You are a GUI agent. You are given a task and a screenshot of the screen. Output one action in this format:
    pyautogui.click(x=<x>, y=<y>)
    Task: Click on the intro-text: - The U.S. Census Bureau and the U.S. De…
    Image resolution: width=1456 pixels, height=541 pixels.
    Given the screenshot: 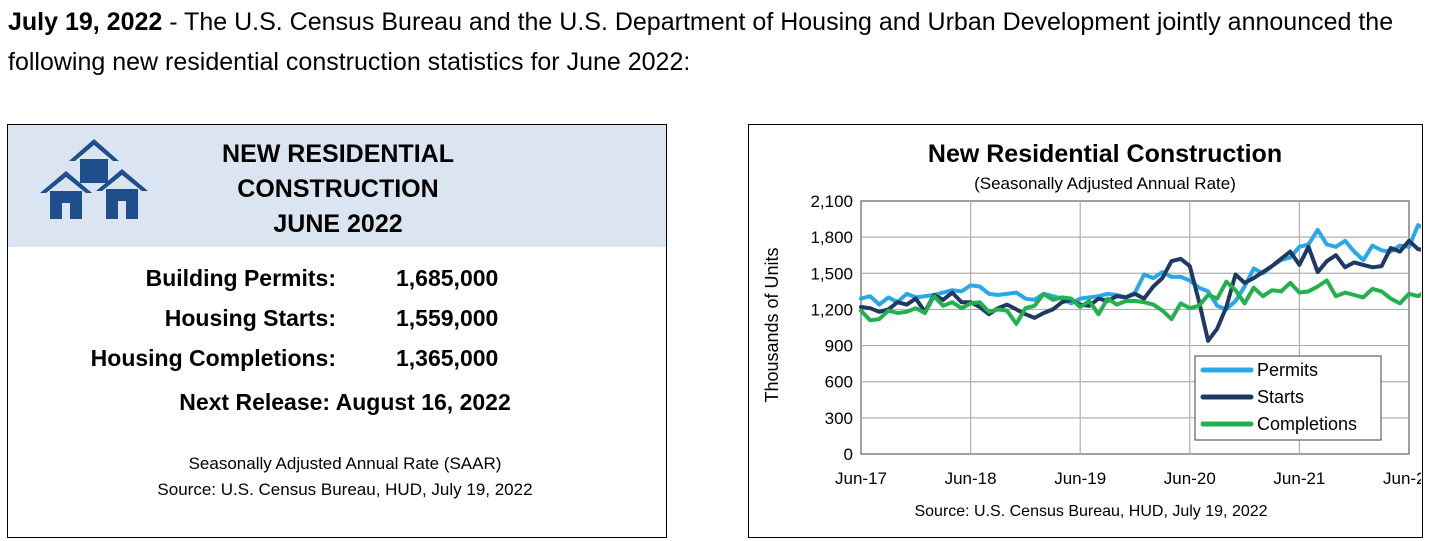 What is the action you would take?
    pyautogui.click(x=701, y=42)
    